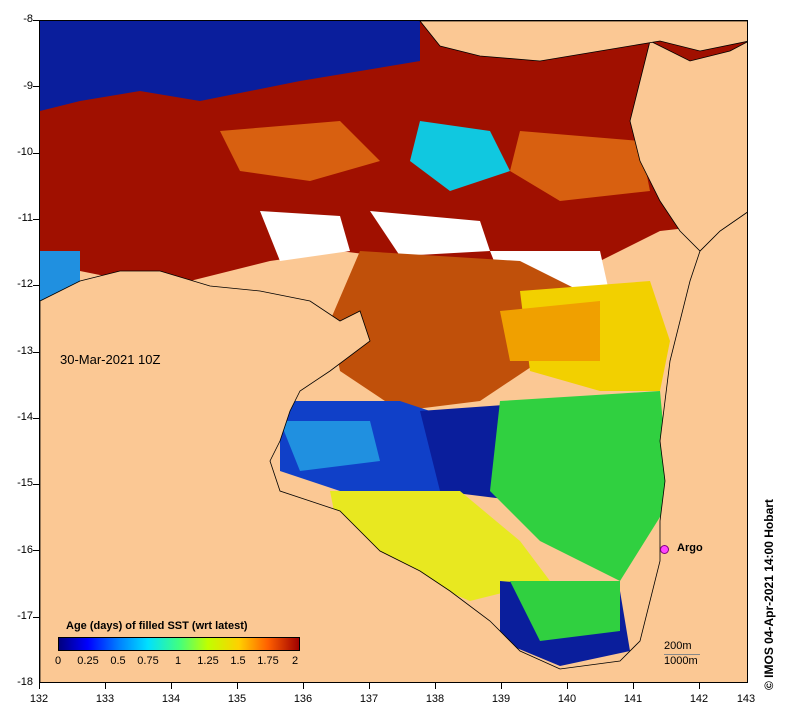  What do you see at coordinates (699, 699) in the screenshot?
I see `x-tick-label: 142` at bounding box center [699, 699].